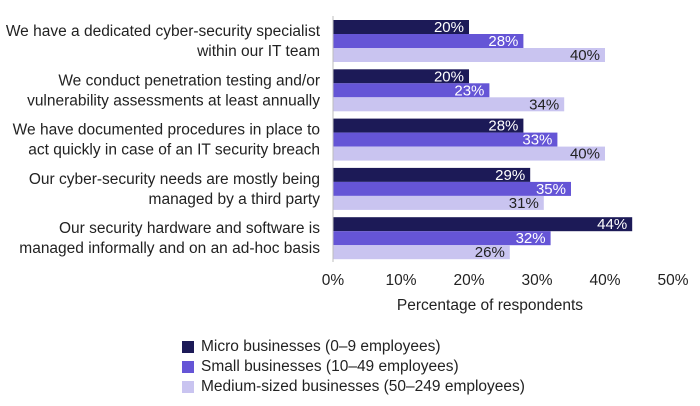 Image resolution: width=700 pixels, height=406 pixels. What do you see at coordinates (490, 305) in the screenshot?
I see `x-axis-title: Percentage of respondents` at bounding box center [490, 305].